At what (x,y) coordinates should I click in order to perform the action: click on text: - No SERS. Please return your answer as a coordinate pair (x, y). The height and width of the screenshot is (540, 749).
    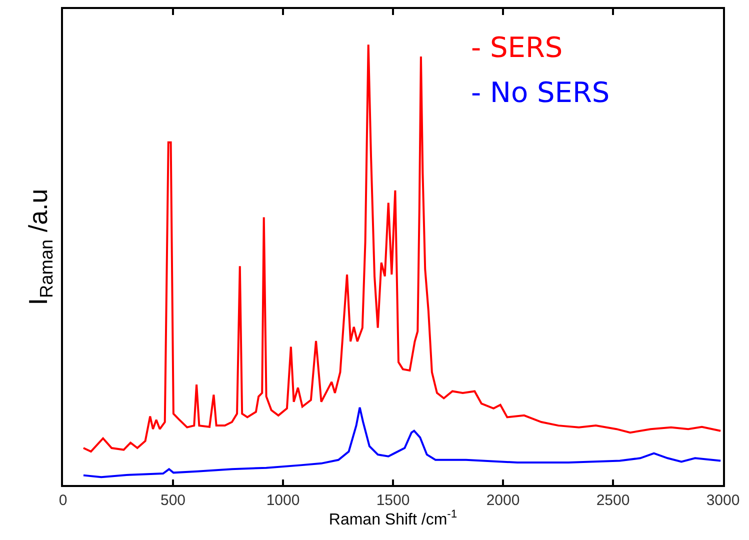
    Looking at the image, I should click on (540, 92).